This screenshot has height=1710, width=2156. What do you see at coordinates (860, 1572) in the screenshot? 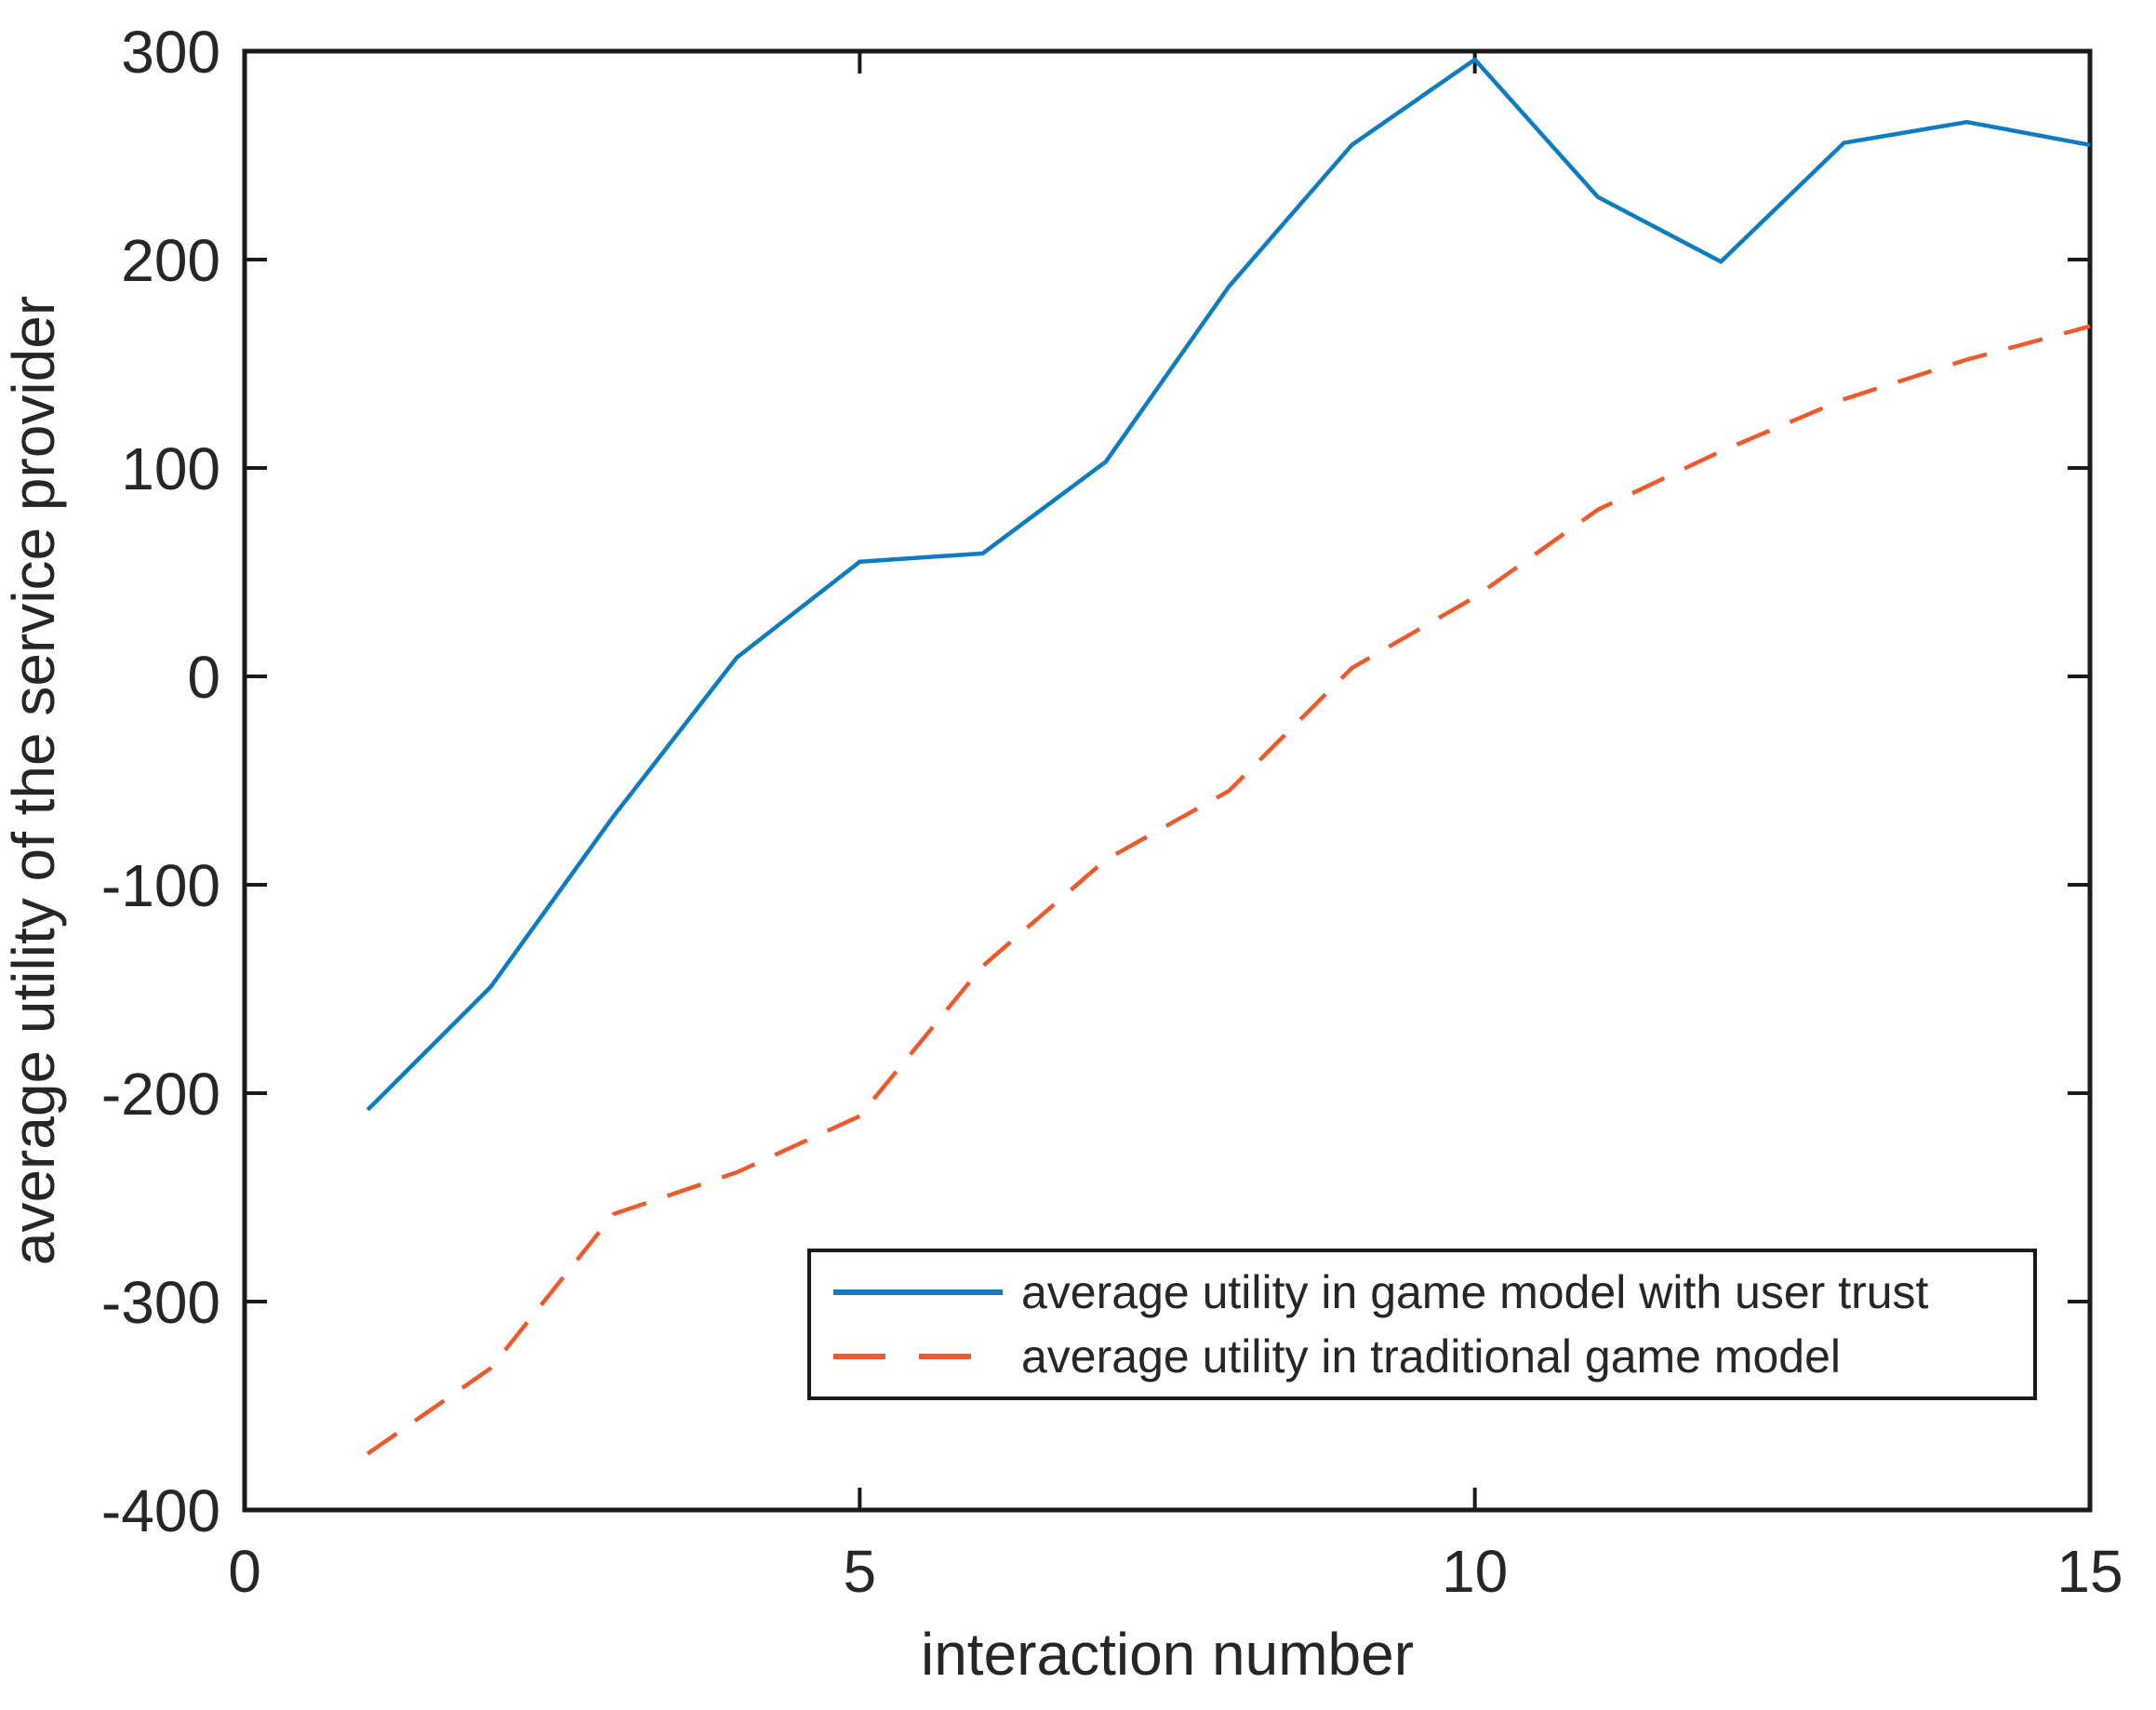
I see `x-tick-label: 5` at bounding box center [860, 1572].